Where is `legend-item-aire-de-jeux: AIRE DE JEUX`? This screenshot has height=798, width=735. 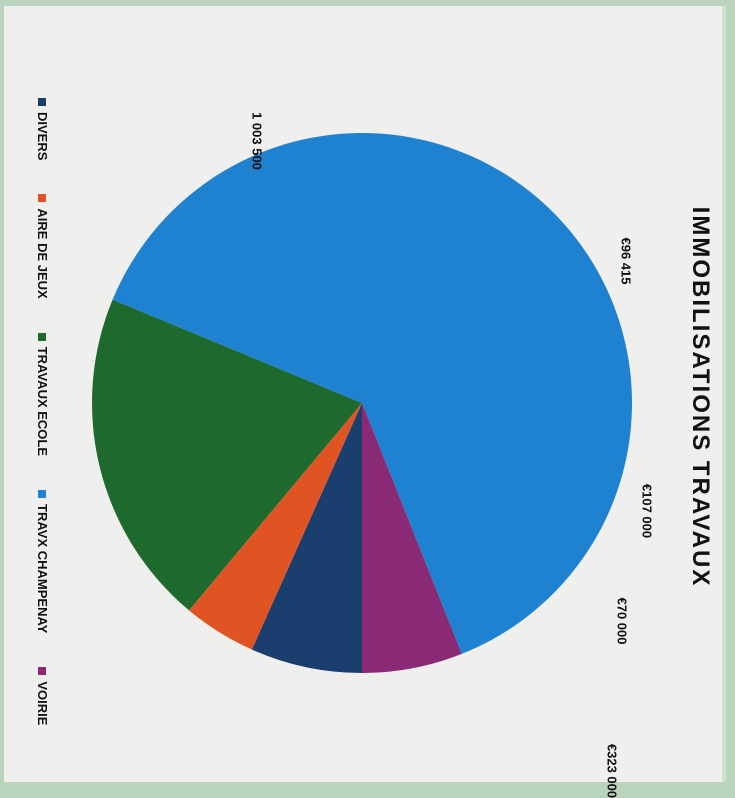 legend-item-aire-de-jeux: AIRE DE JEUX is located at coordinates (42, 246).